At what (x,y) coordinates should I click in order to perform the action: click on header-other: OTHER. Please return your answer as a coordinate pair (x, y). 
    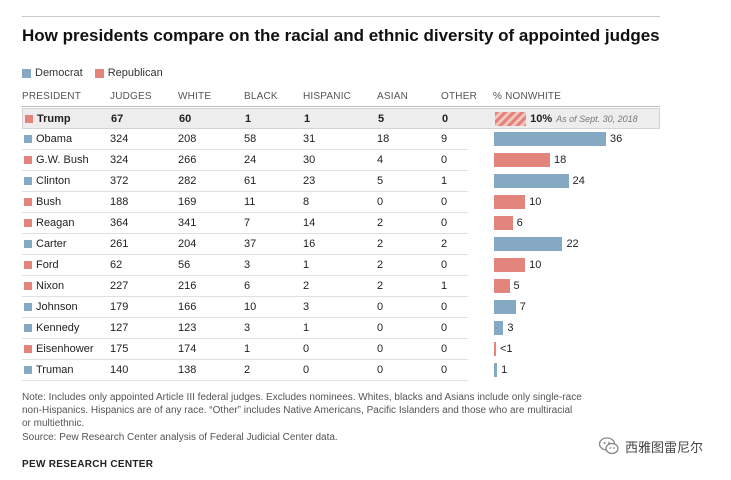
    Looking at the image, I should click on (459, 96).